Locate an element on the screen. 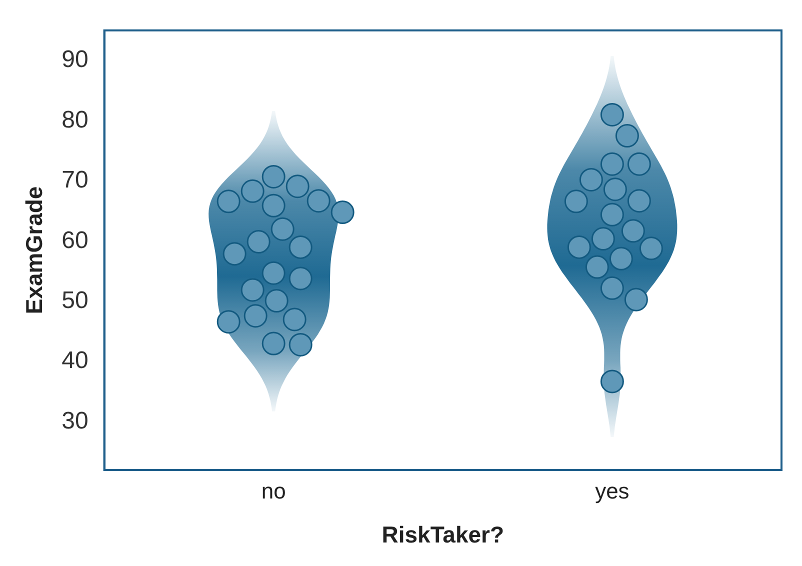 This screenshot has width=802, height=566. x-axis-title: RiskTaker? is located at coordinates (443, 535).